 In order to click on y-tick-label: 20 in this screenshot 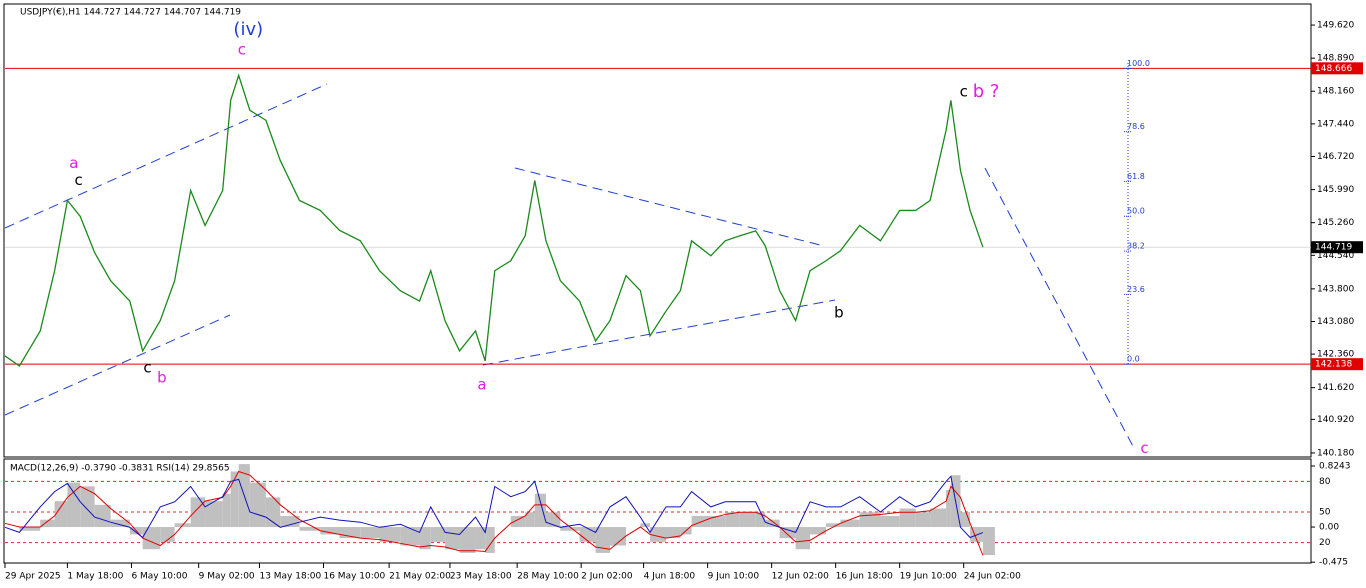, I will do `click(1325, 543)`.